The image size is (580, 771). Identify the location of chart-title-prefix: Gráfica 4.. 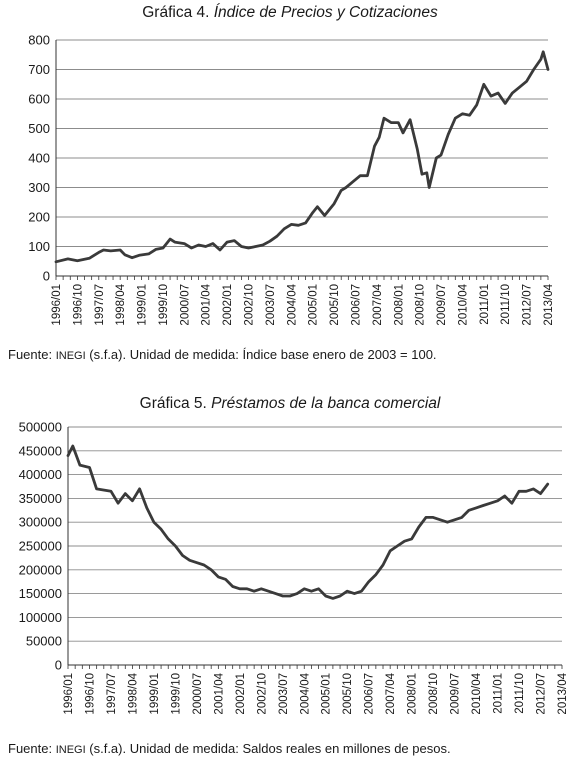
(176, 12).